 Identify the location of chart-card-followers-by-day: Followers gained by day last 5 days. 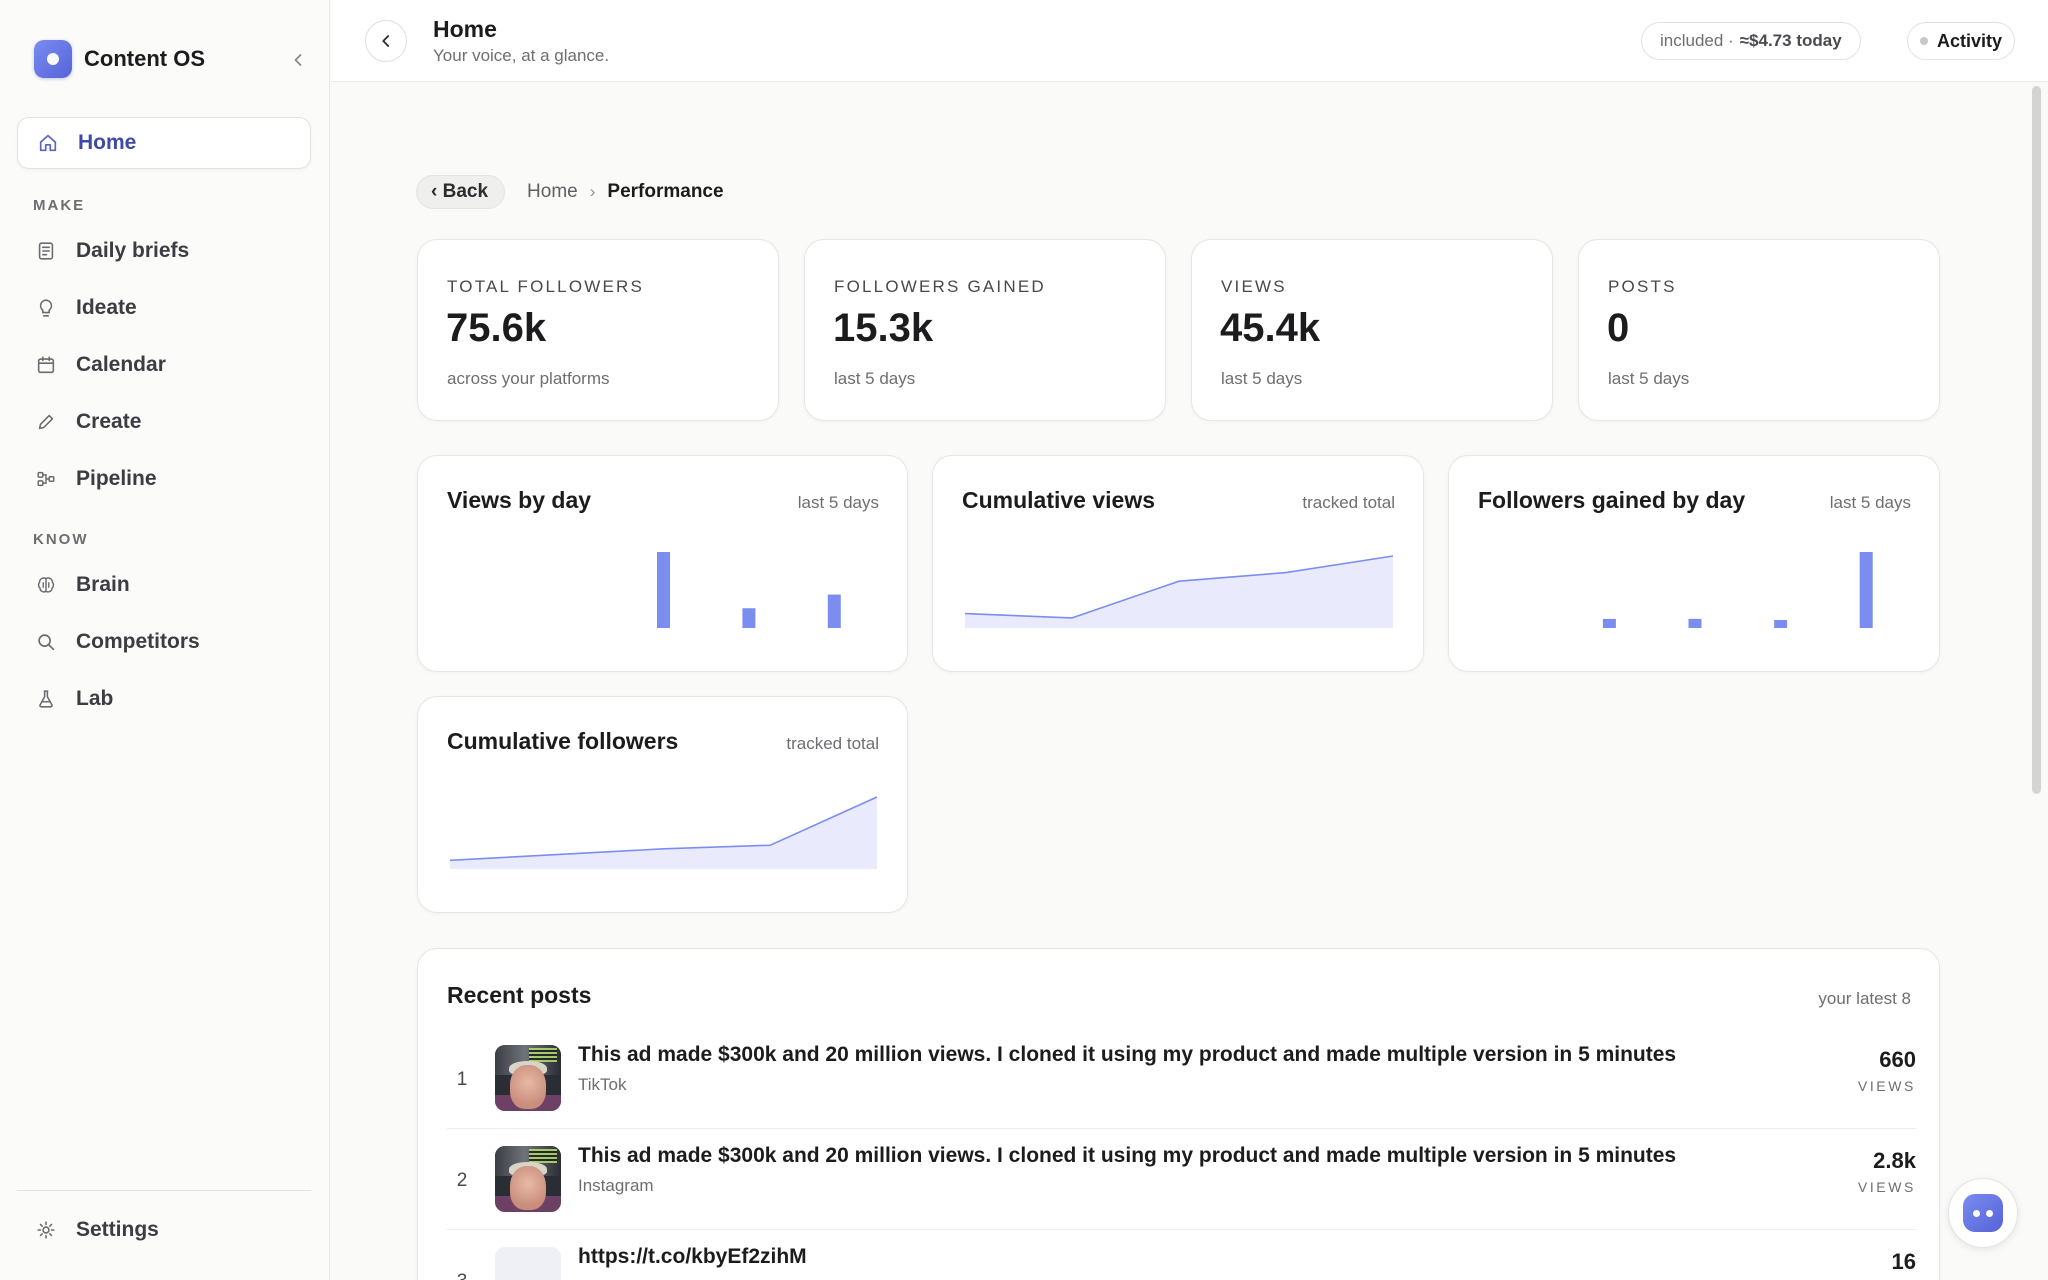
(1694, 563).